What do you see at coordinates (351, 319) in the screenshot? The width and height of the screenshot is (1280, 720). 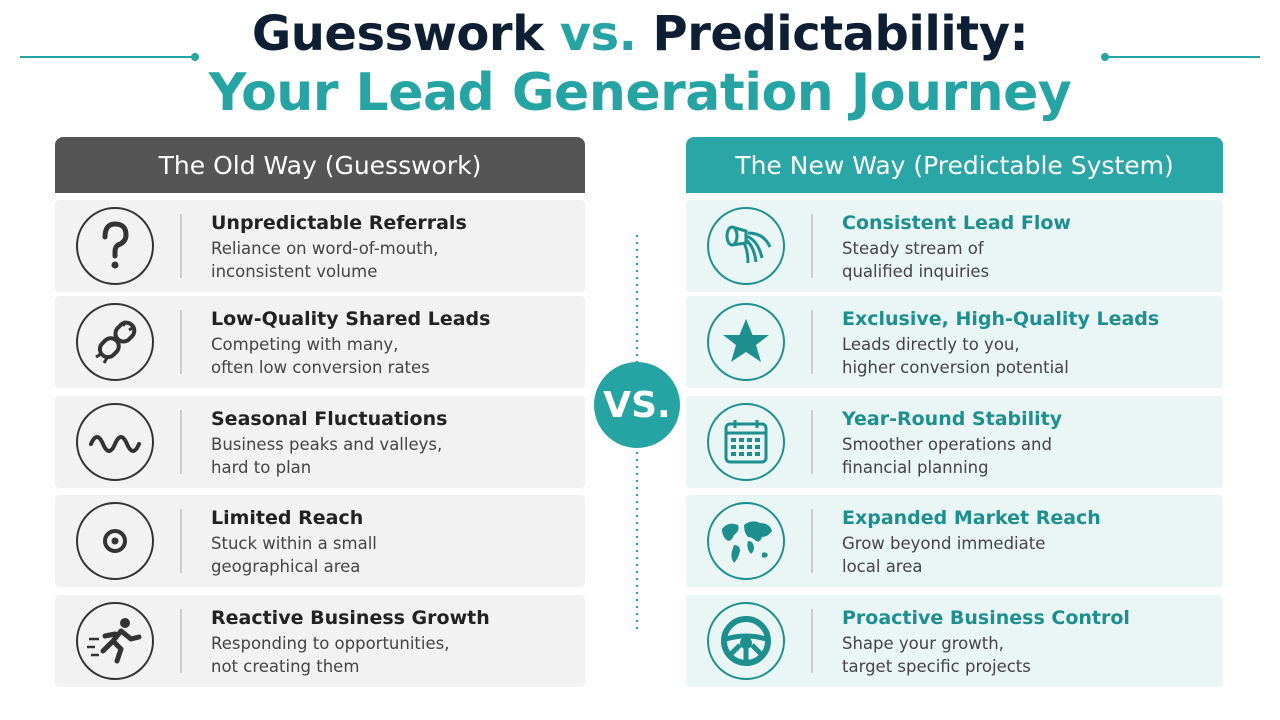 I see `item-title: Low-Quality Shared Leads` at bounding box center [351, 319].